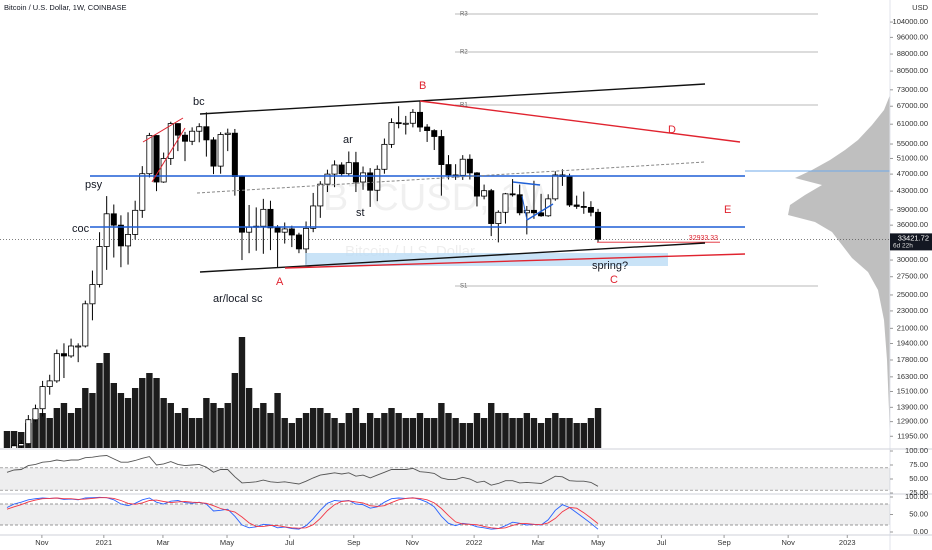  I want to click on x-tick-label: 2022, so click(474, 542).